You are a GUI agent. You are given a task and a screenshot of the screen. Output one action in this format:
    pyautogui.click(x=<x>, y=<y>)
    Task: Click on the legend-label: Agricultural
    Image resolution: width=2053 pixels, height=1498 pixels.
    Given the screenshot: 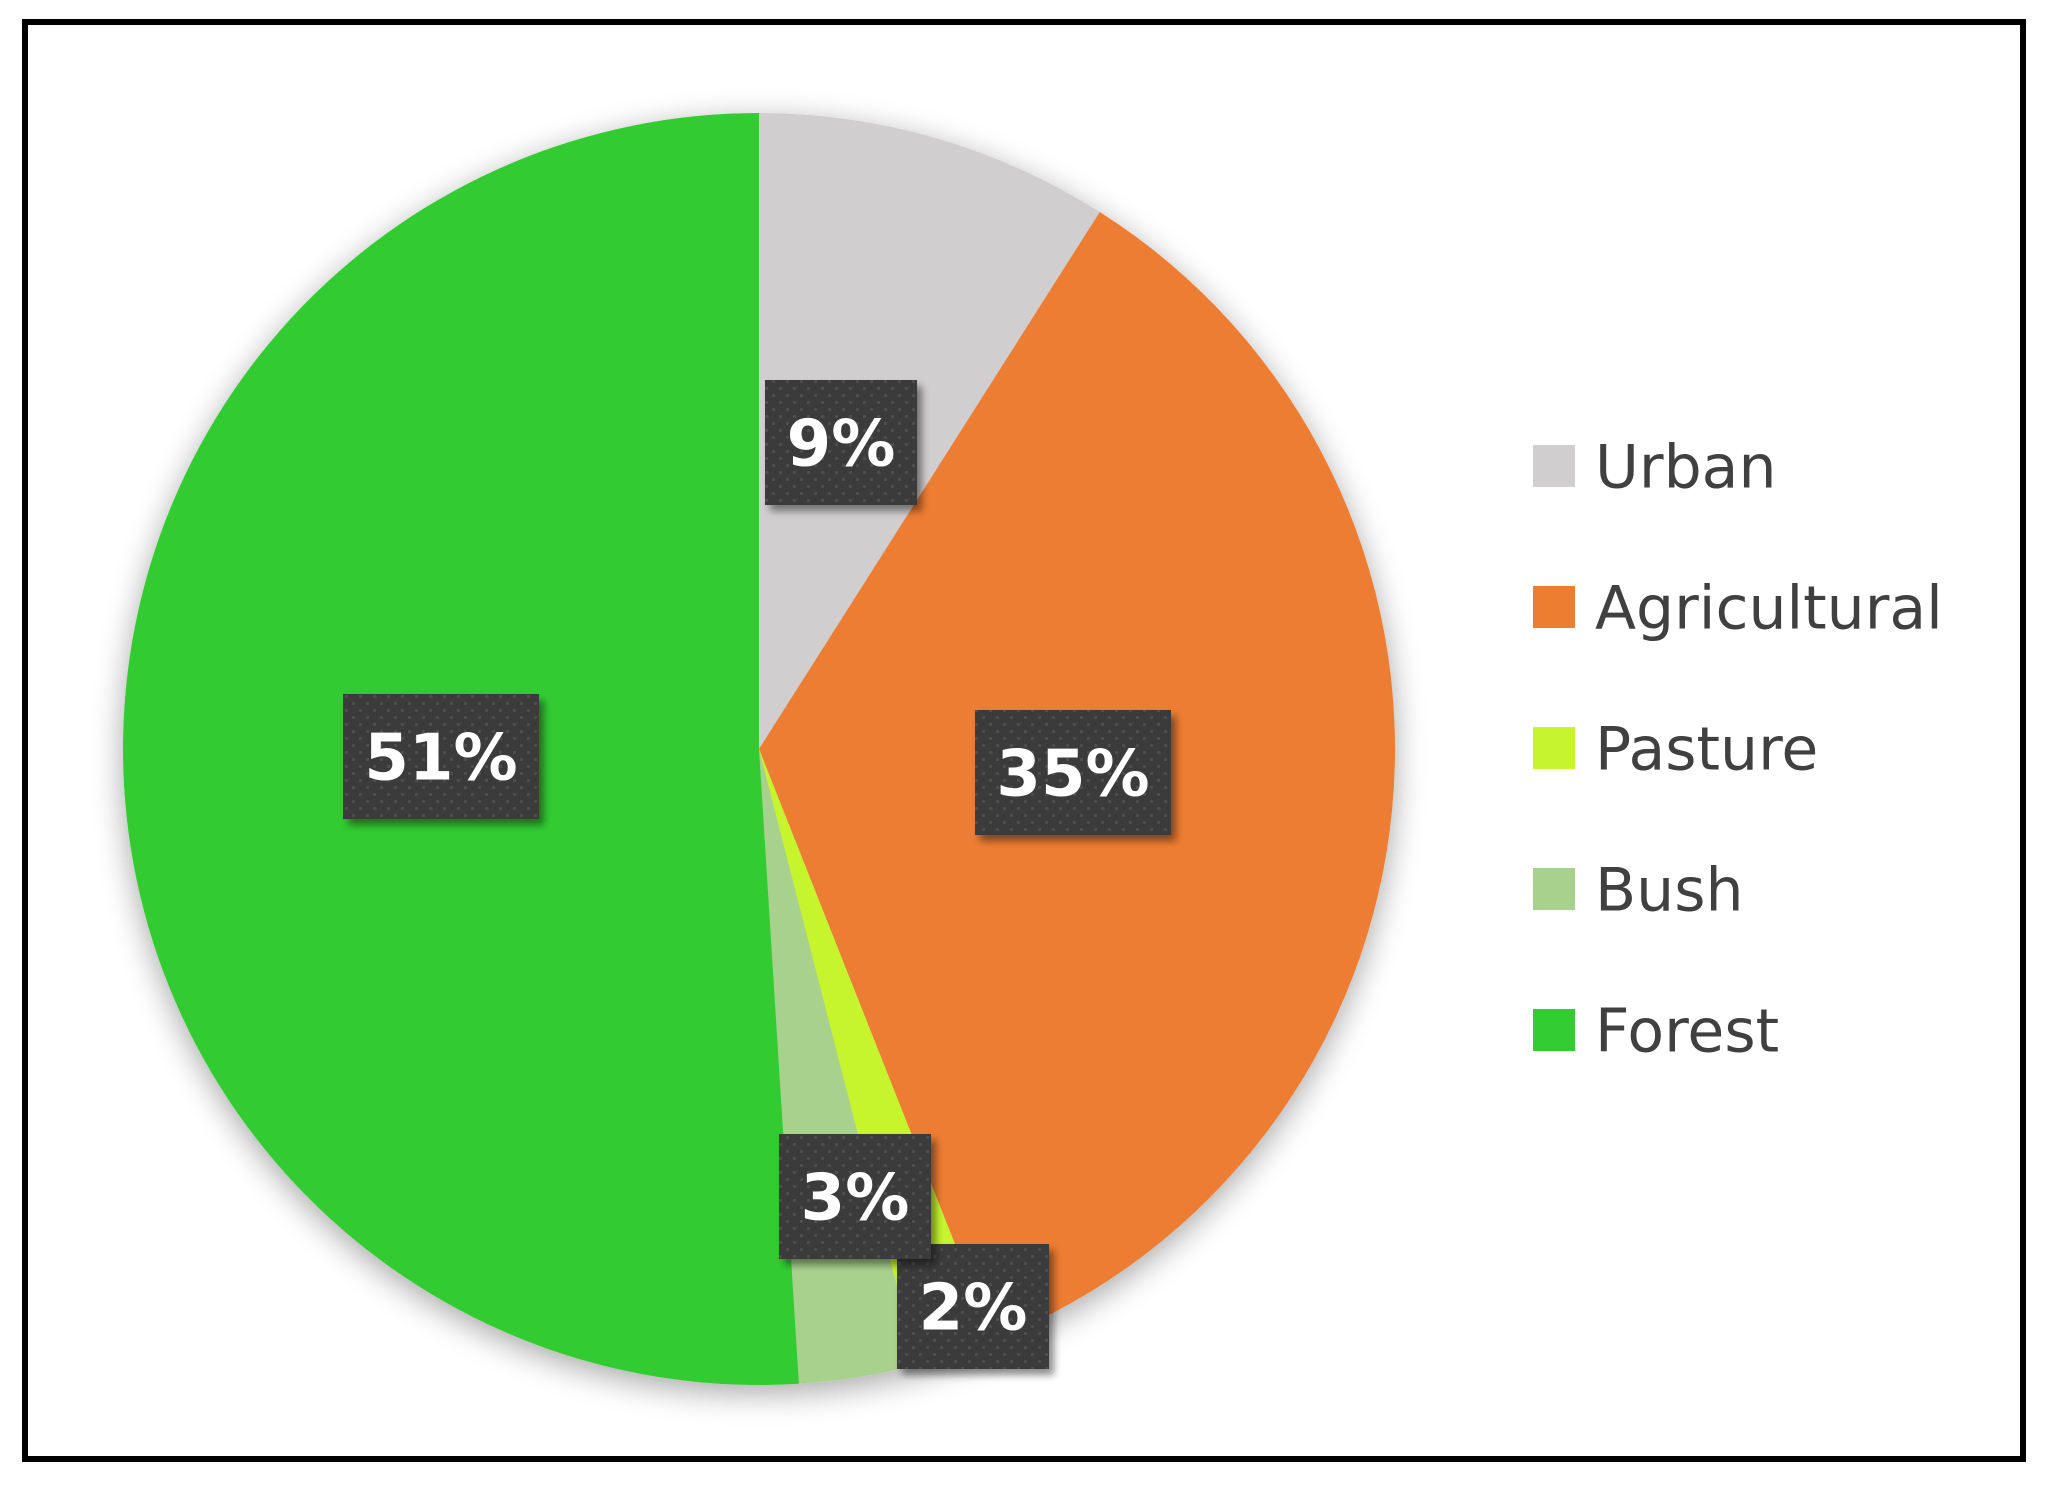 What is the action you would take?
    pyautogui.click(x=1769, y=609)
    